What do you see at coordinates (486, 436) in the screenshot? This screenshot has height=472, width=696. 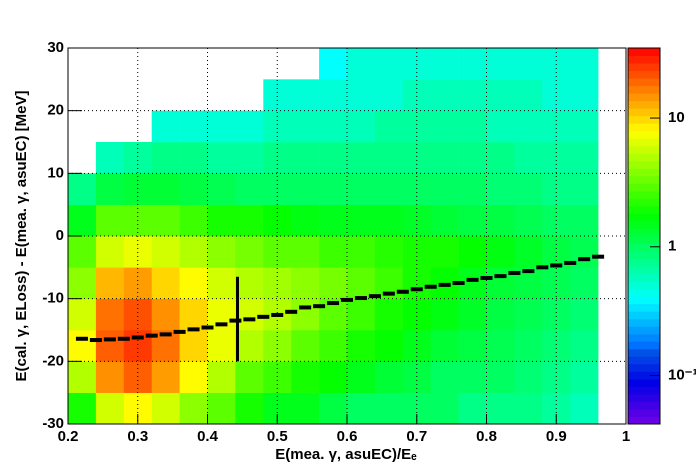 I see `x-tick-label: 0.8` at bounding box center [486, 436].